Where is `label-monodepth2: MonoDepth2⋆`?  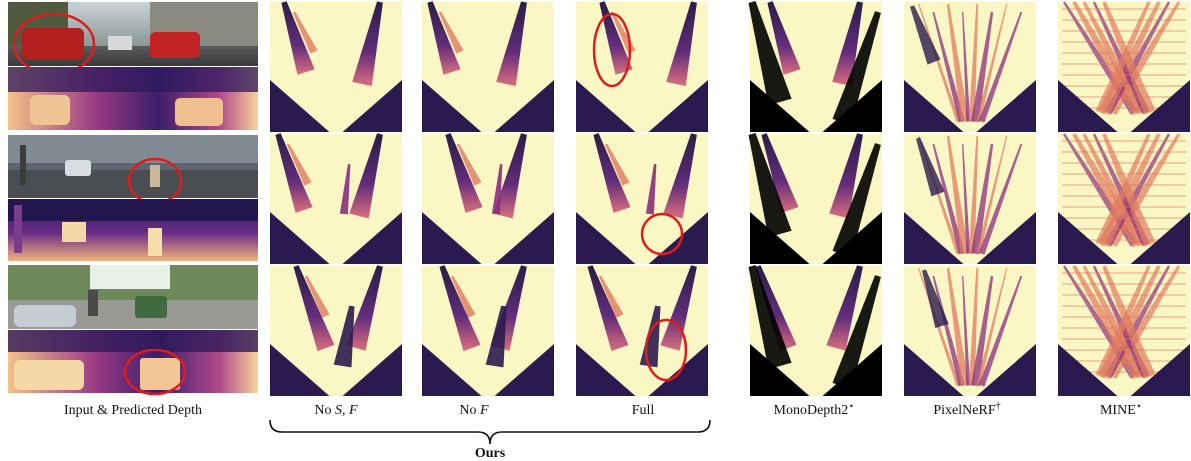 label-monodepth2: MonoDepth2⋆ is located at coordinates (814, 409).